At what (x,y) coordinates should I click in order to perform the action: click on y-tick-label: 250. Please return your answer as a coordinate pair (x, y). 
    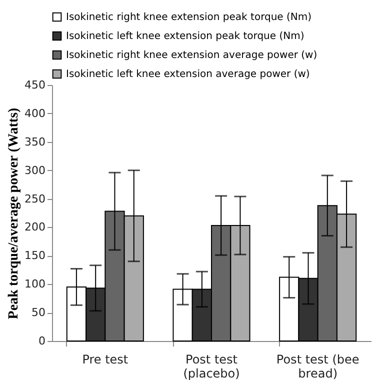
    Looking at the image, I should click on (35, 199).